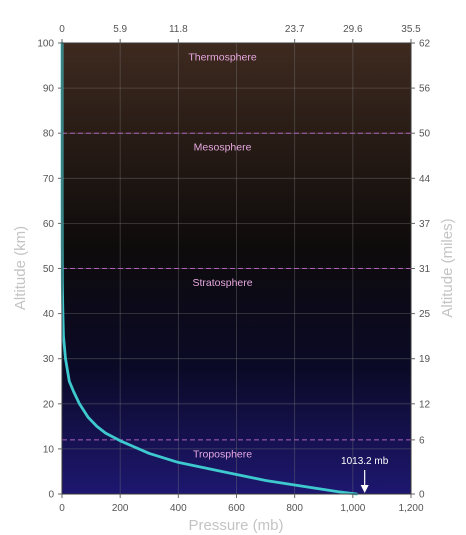 This screenshot has width=466, height=535. What do you see at coordinates (294, 508) in the screenshot?
I see `x-tick-label: 800` at bounding box center [294, 508].